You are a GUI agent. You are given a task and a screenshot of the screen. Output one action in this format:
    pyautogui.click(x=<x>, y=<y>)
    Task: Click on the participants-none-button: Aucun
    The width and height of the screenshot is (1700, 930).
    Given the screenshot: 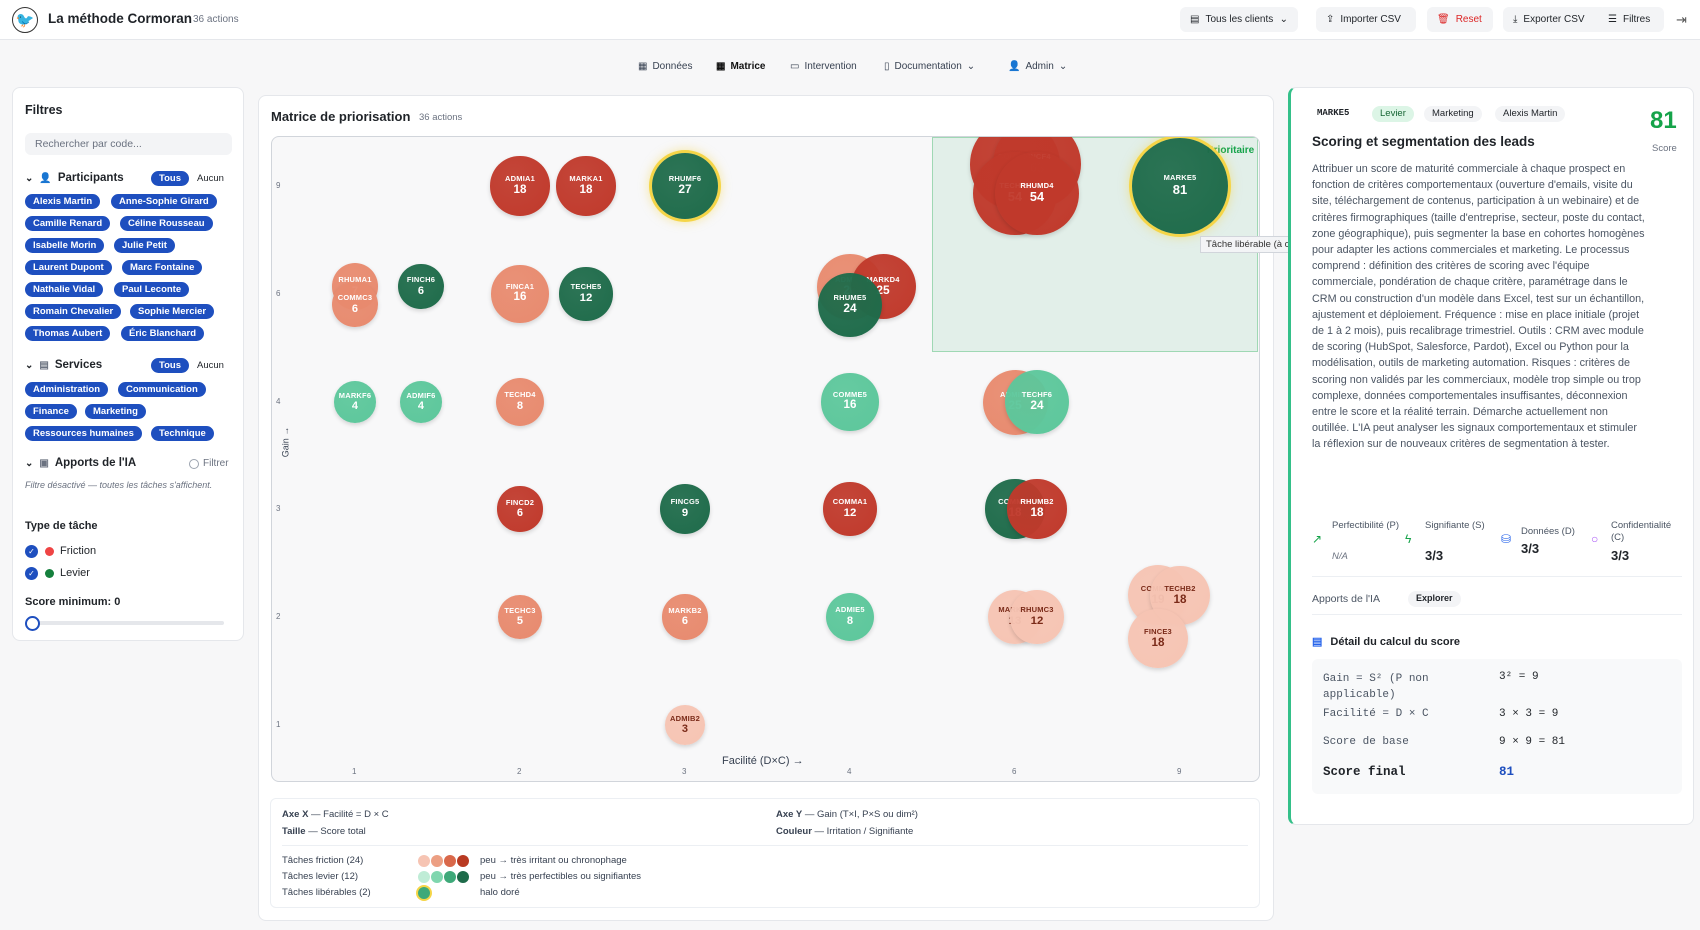 What is the action you would take?
    pyautogui.click(x=210, y=178)
    